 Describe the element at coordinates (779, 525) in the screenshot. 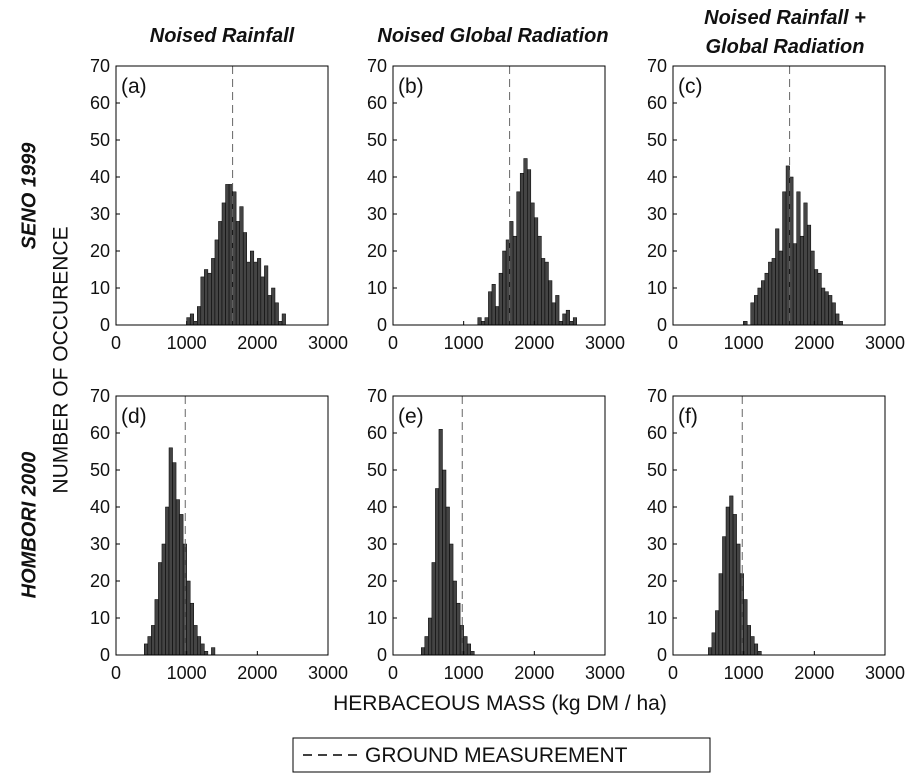

I see `plot-area` at that location.